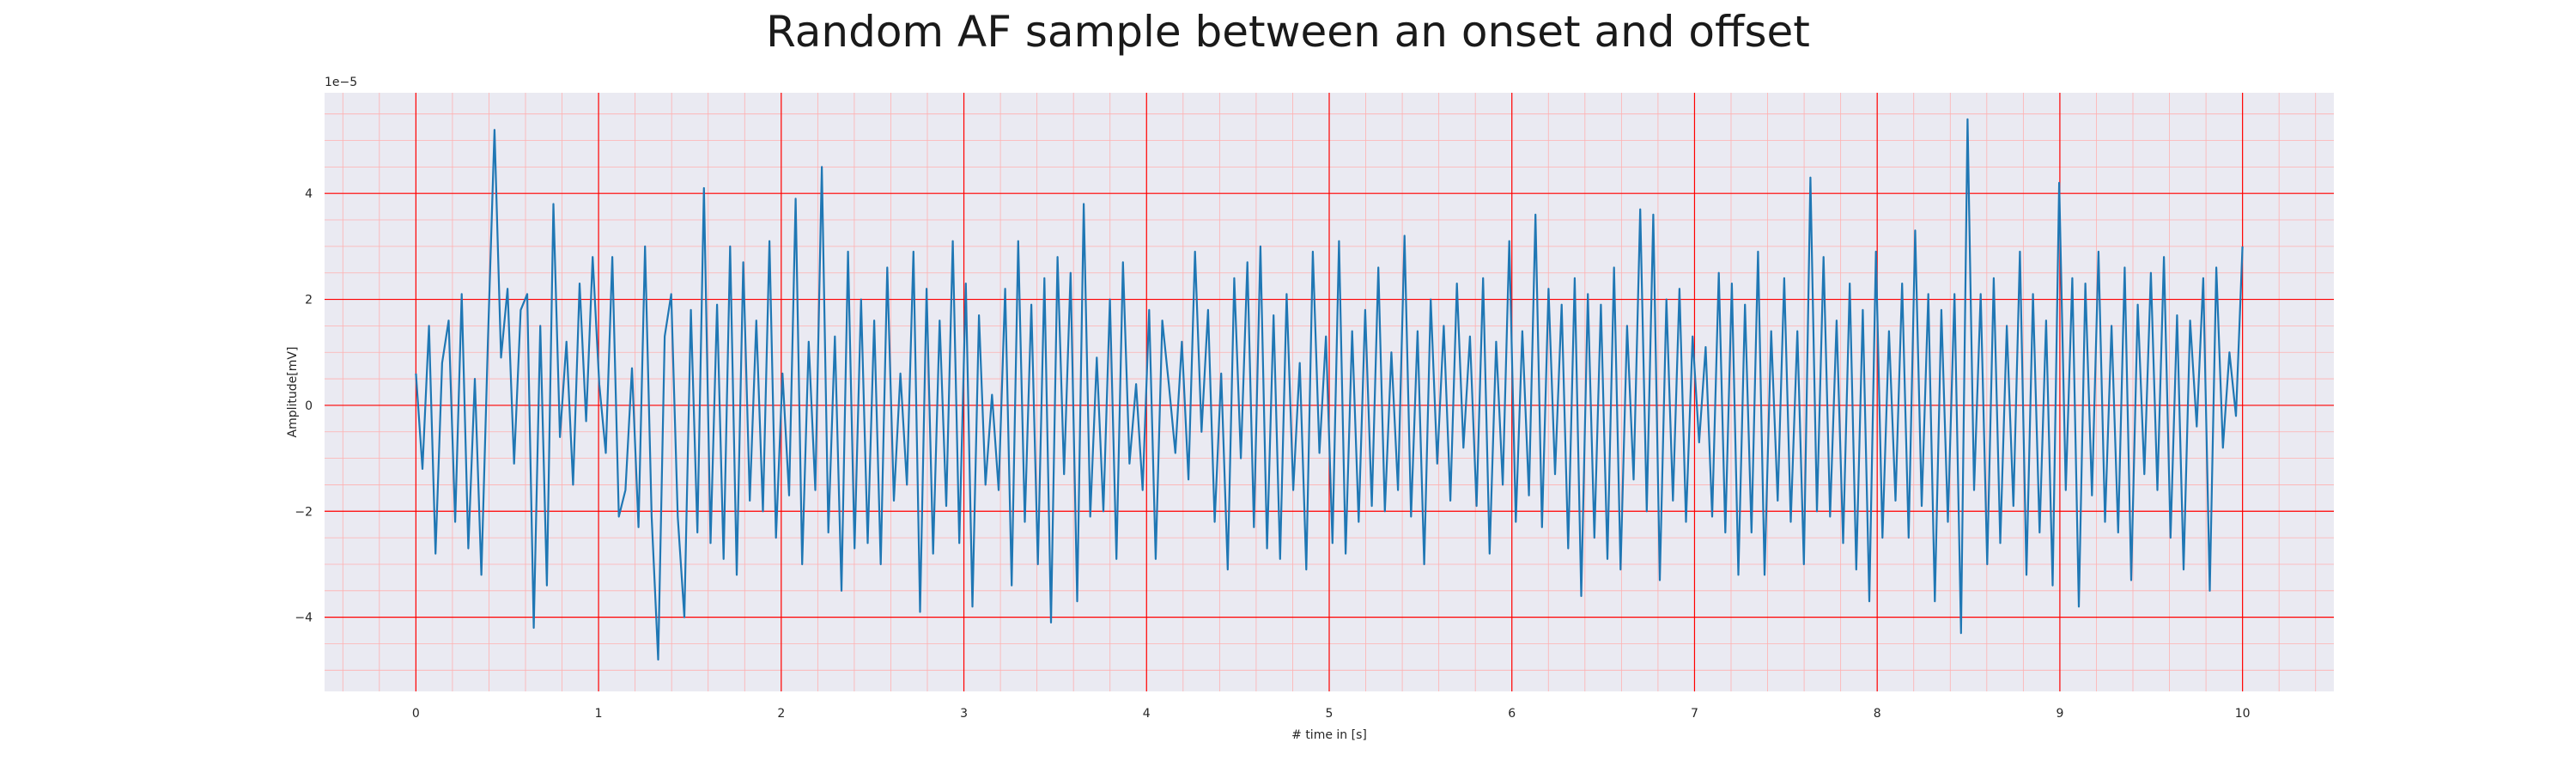 Image resolution: width=2576 pixels, height=773 pixels. What do you see at coordinates (1147, 714) in the screenshot?
I see `x-tick-label: 4` at bounding box center [1147, 714].